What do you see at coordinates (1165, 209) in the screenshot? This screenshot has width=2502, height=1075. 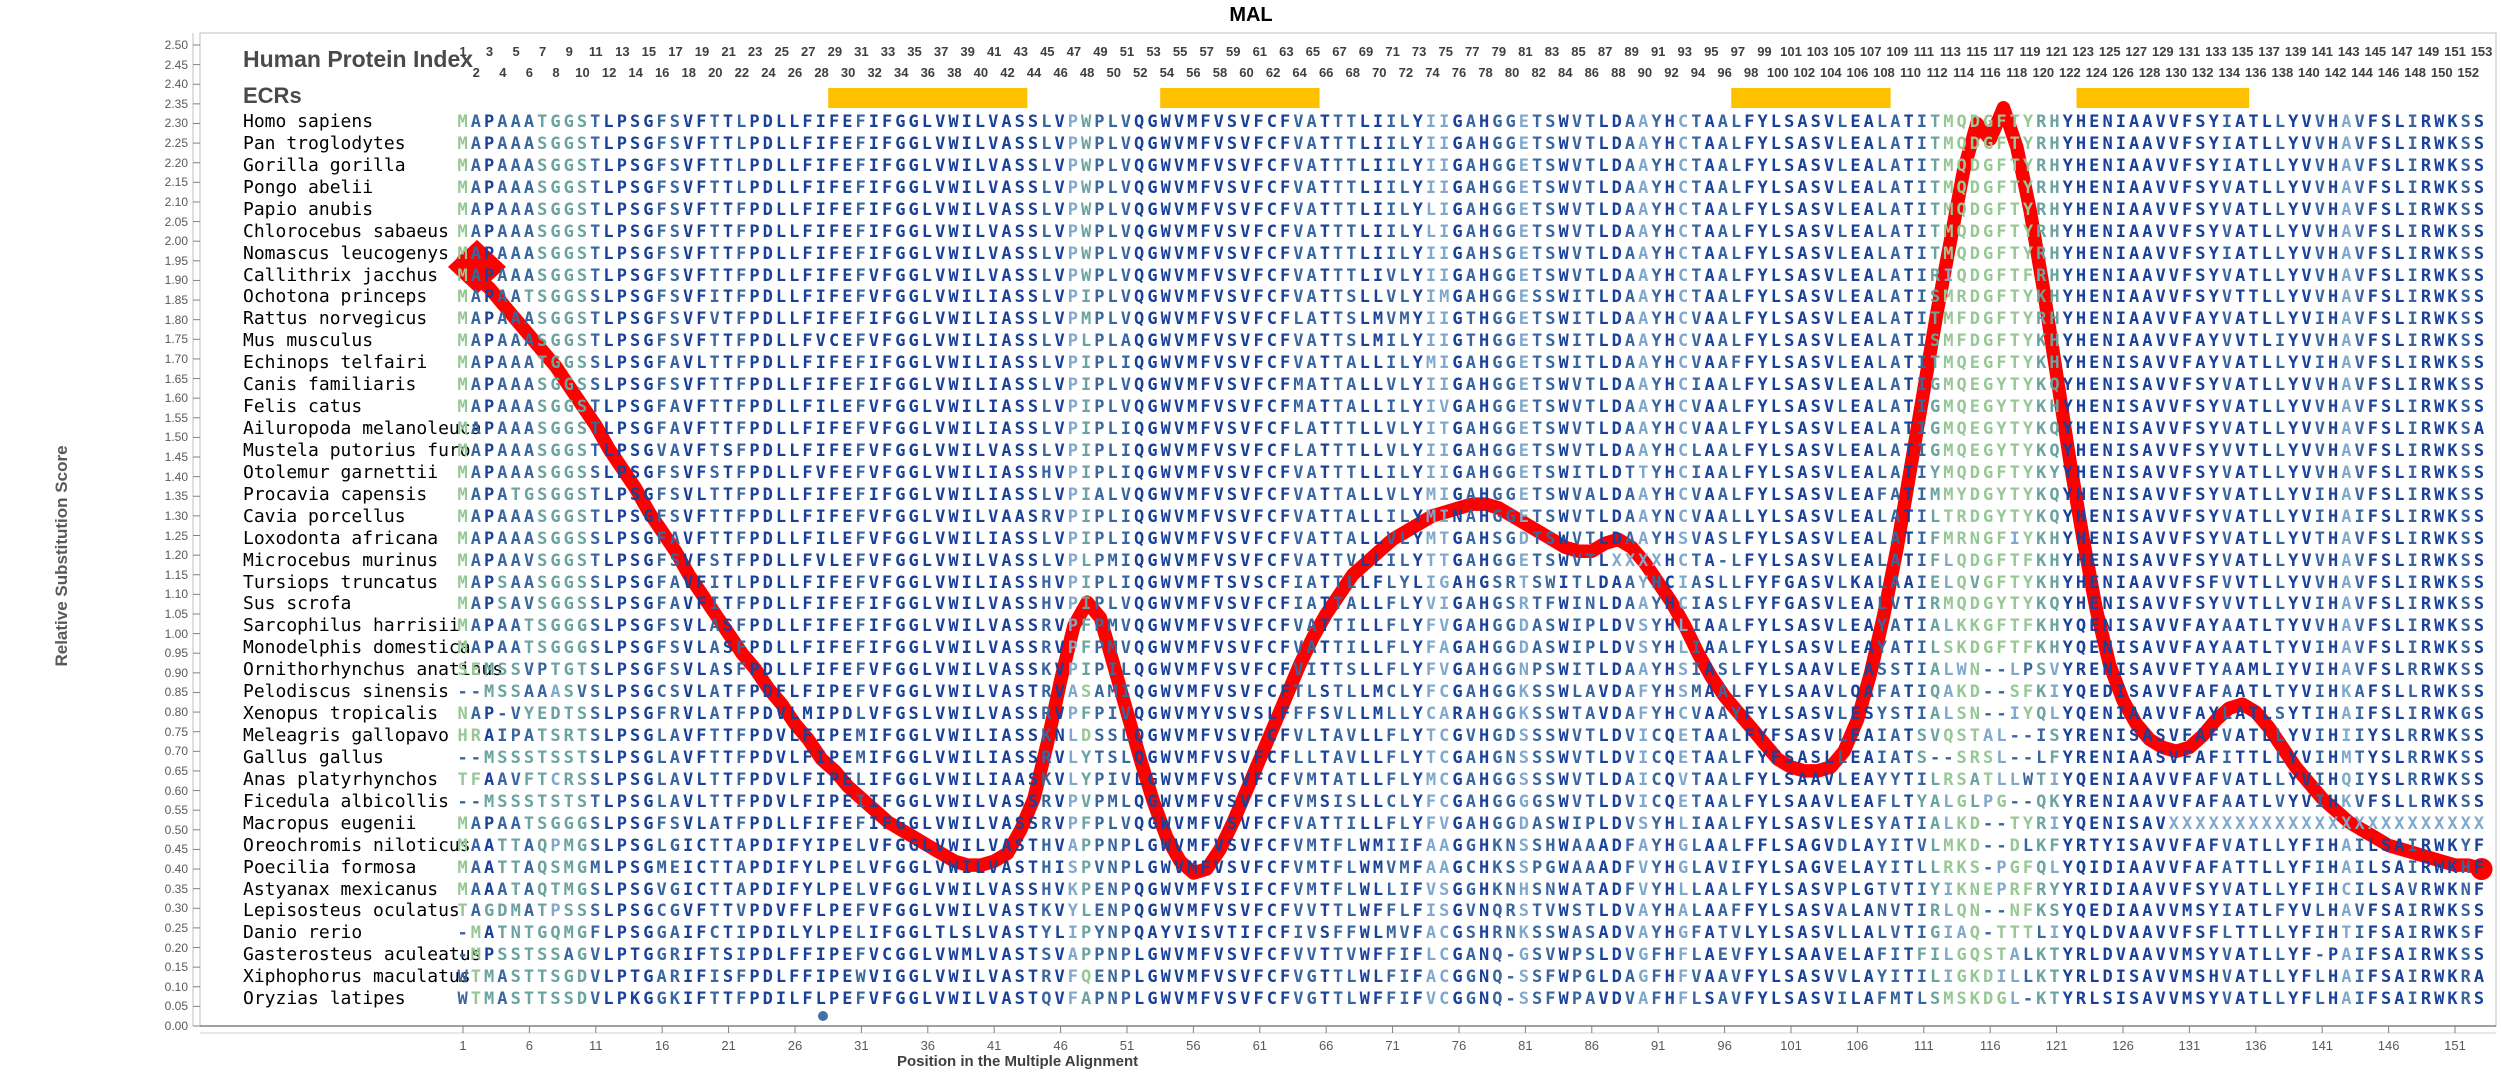 I see `residue: W` at bounding box center [1165, 209].